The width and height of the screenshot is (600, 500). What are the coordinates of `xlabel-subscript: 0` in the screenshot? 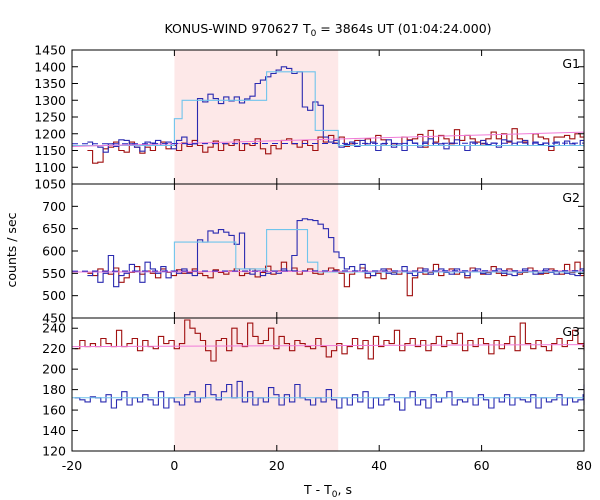 It's located at (335, 495).